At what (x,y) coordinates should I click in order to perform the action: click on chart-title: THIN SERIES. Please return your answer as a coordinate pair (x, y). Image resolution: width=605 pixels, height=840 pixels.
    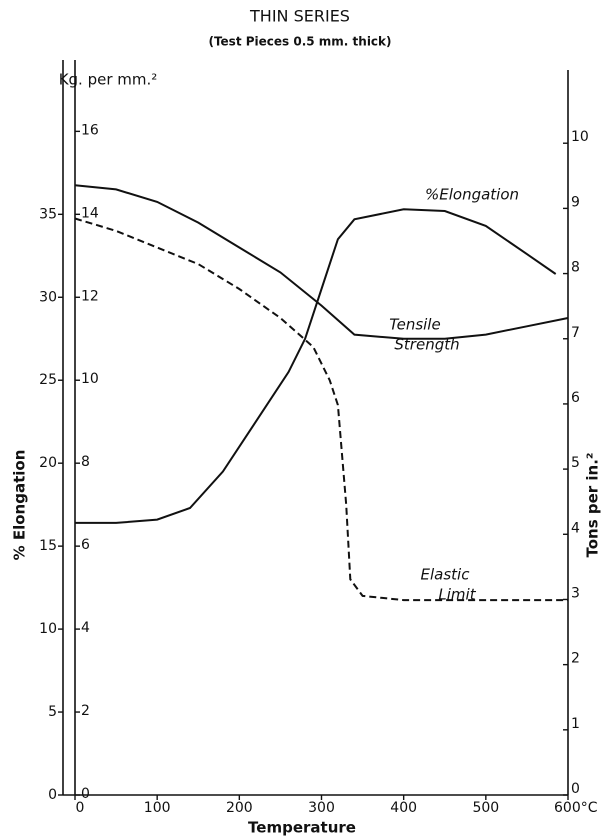
    Looking at the image, I should click on (299, 16).